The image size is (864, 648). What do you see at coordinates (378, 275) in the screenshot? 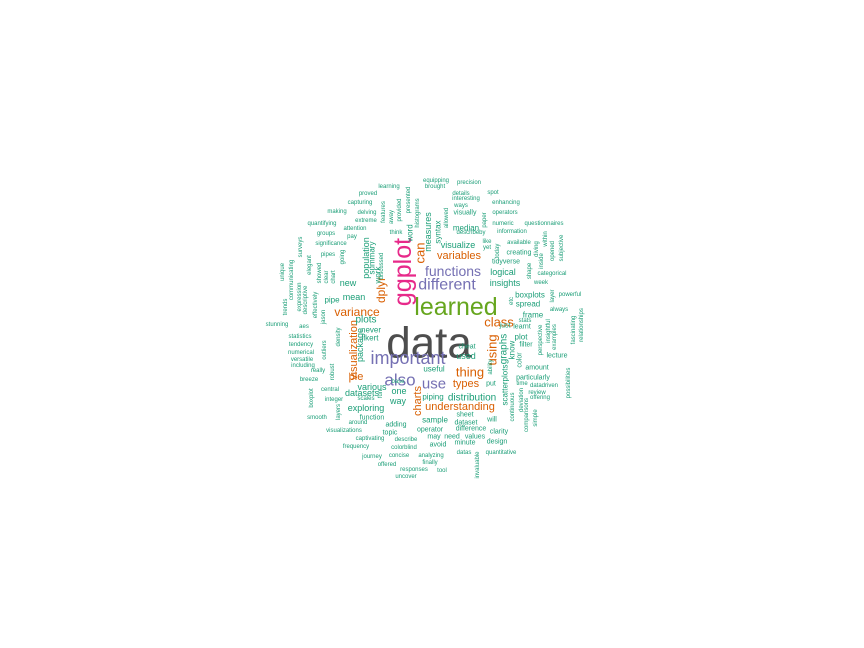
I see `word-work: work` at bounding box center [378, 275].